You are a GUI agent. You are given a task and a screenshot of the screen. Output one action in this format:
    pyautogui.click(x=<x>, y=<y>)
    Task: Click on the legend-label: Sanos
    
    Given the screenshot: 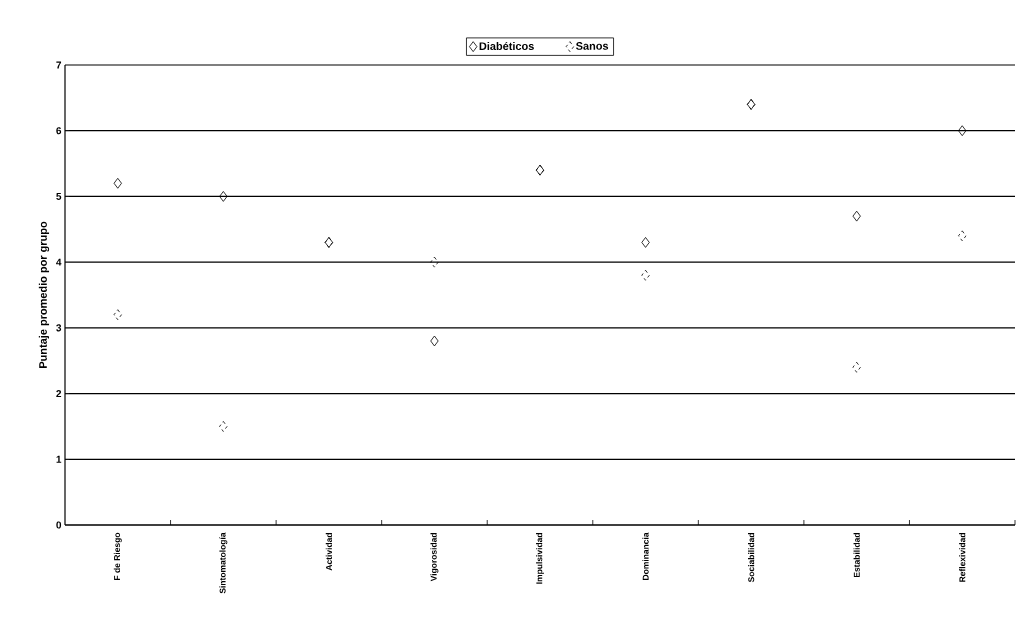 What is the action you would take?
    pyautogui.click(x=592, y=46)
    